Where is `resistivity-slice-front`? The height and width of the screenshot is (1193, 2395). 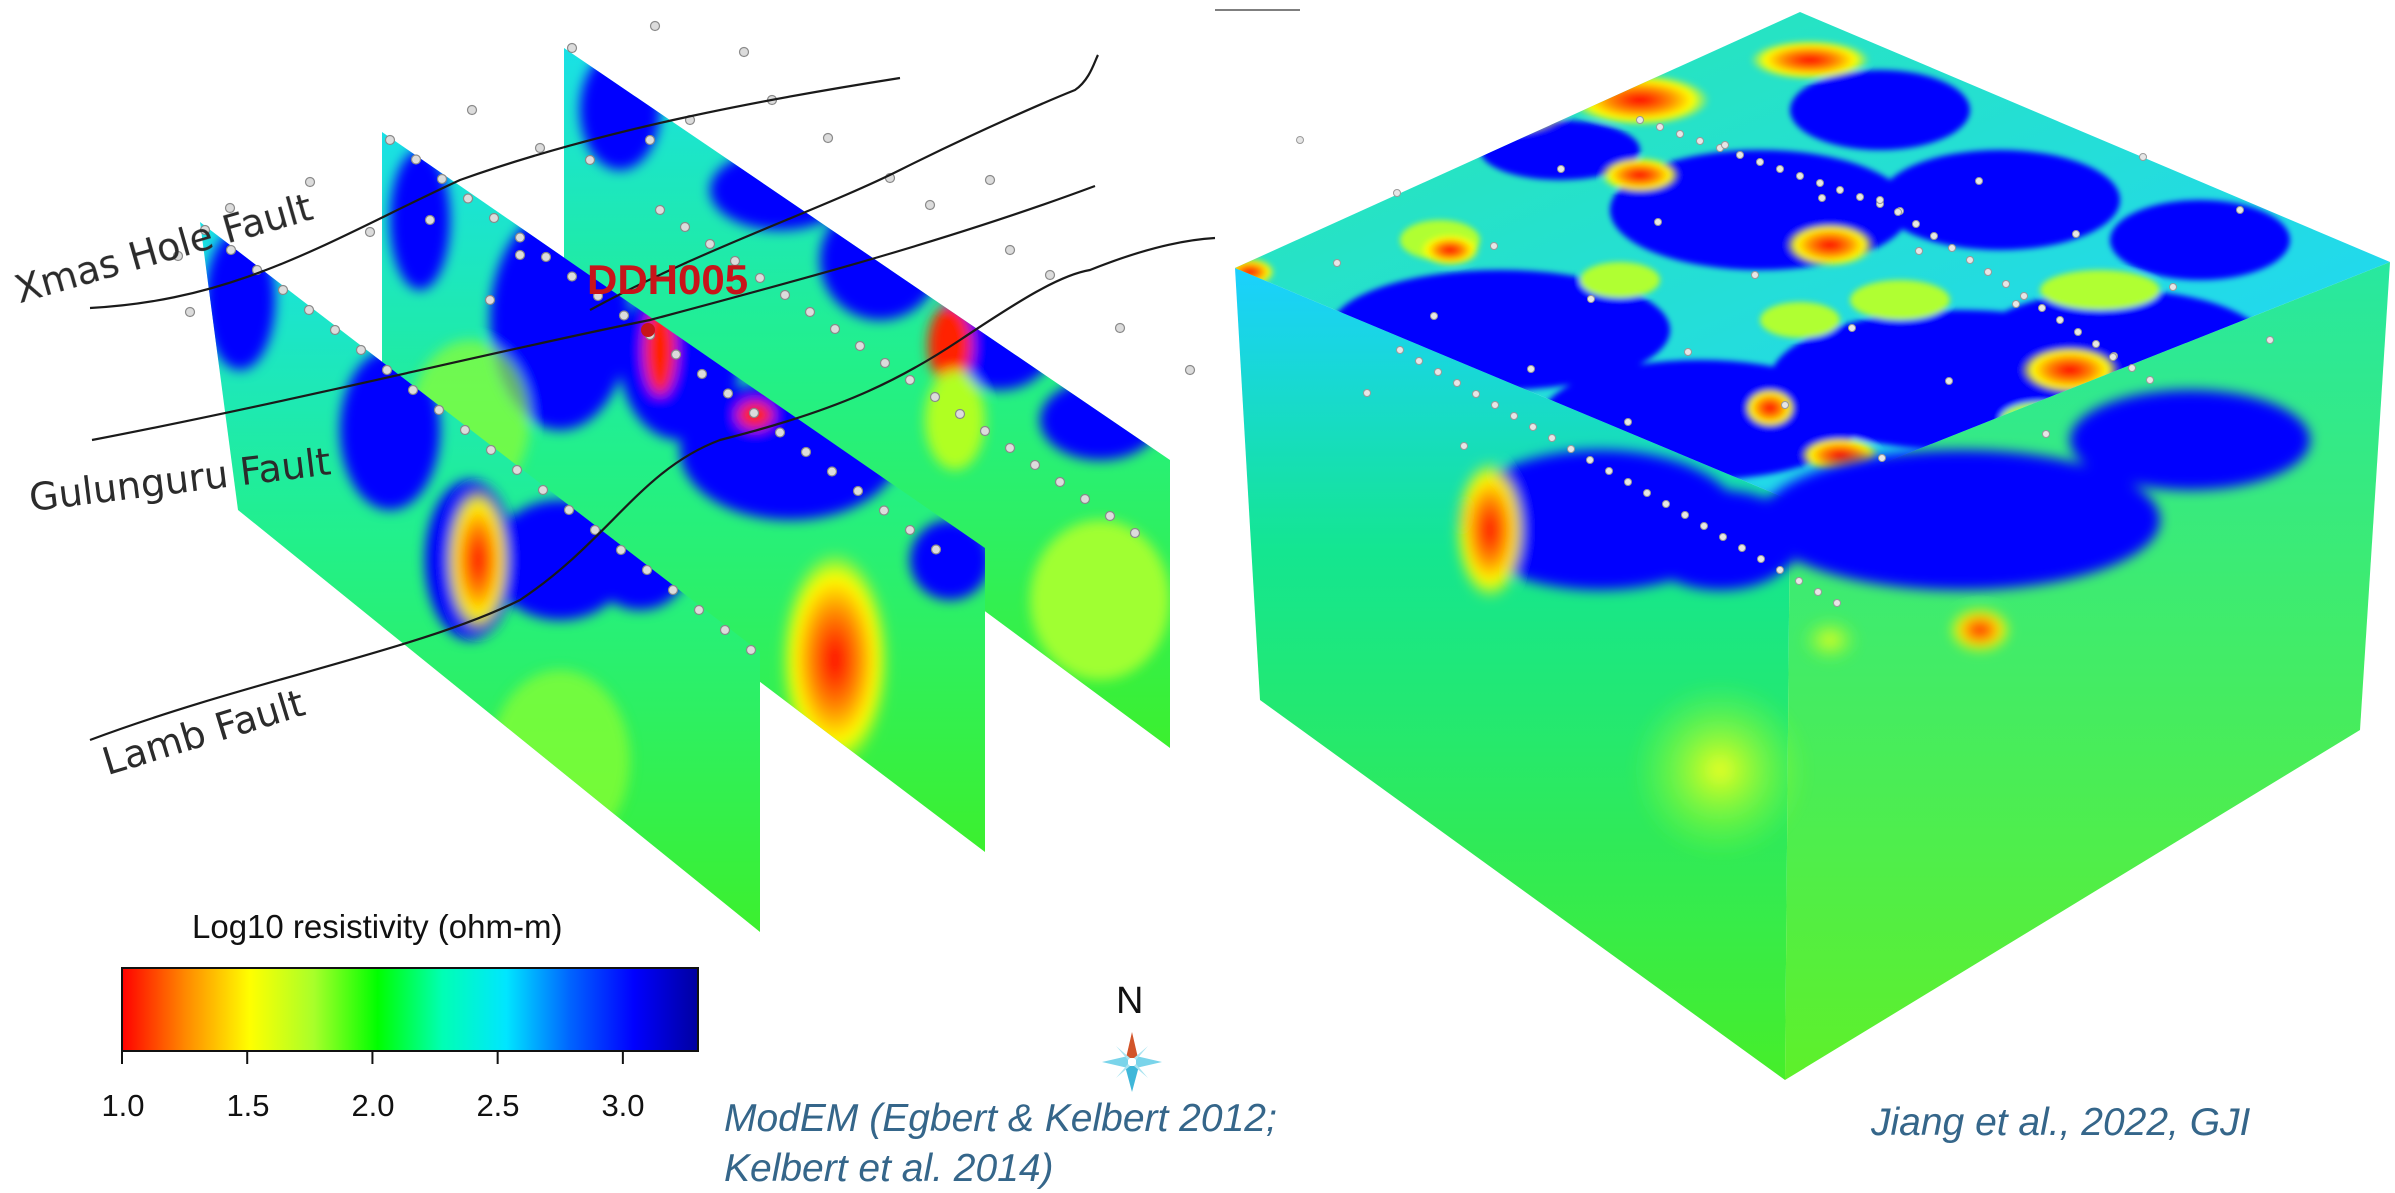 resistivity-slice-front is located at coordinates (480, 577).